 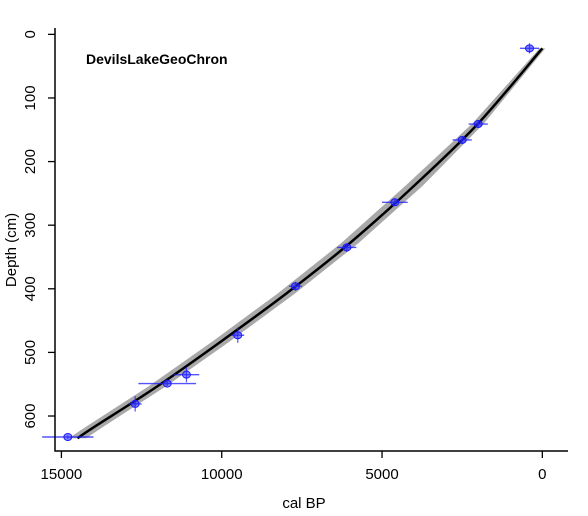 I want to click on y-tick-label: 200, so click(x=30, y=161).